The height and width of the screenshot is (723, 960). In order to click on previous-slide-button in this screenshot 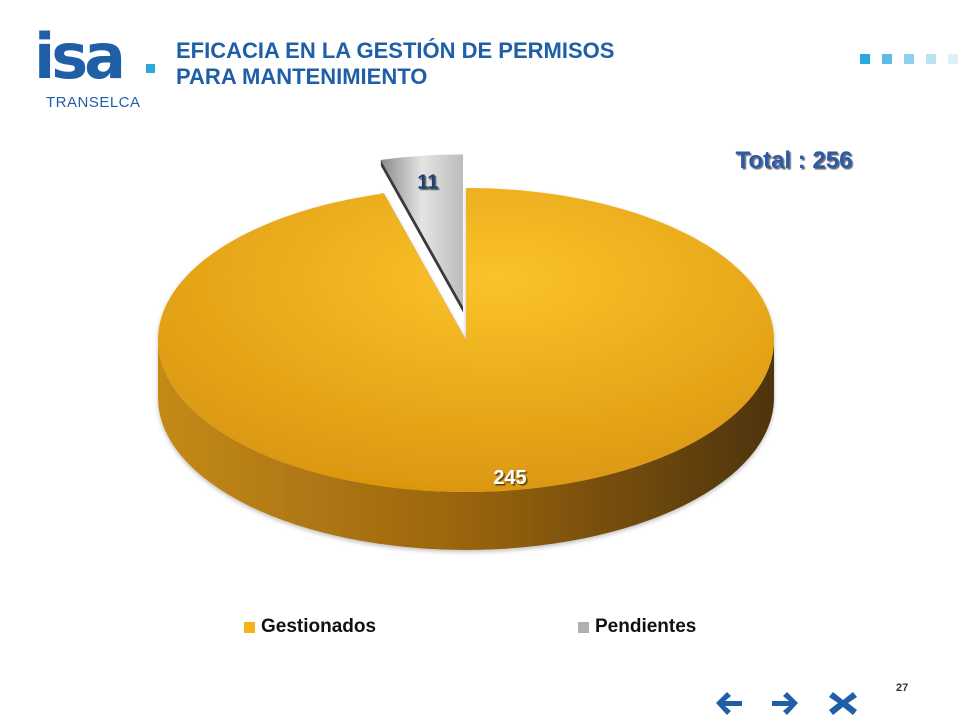, I will do `click(729, 703)`.